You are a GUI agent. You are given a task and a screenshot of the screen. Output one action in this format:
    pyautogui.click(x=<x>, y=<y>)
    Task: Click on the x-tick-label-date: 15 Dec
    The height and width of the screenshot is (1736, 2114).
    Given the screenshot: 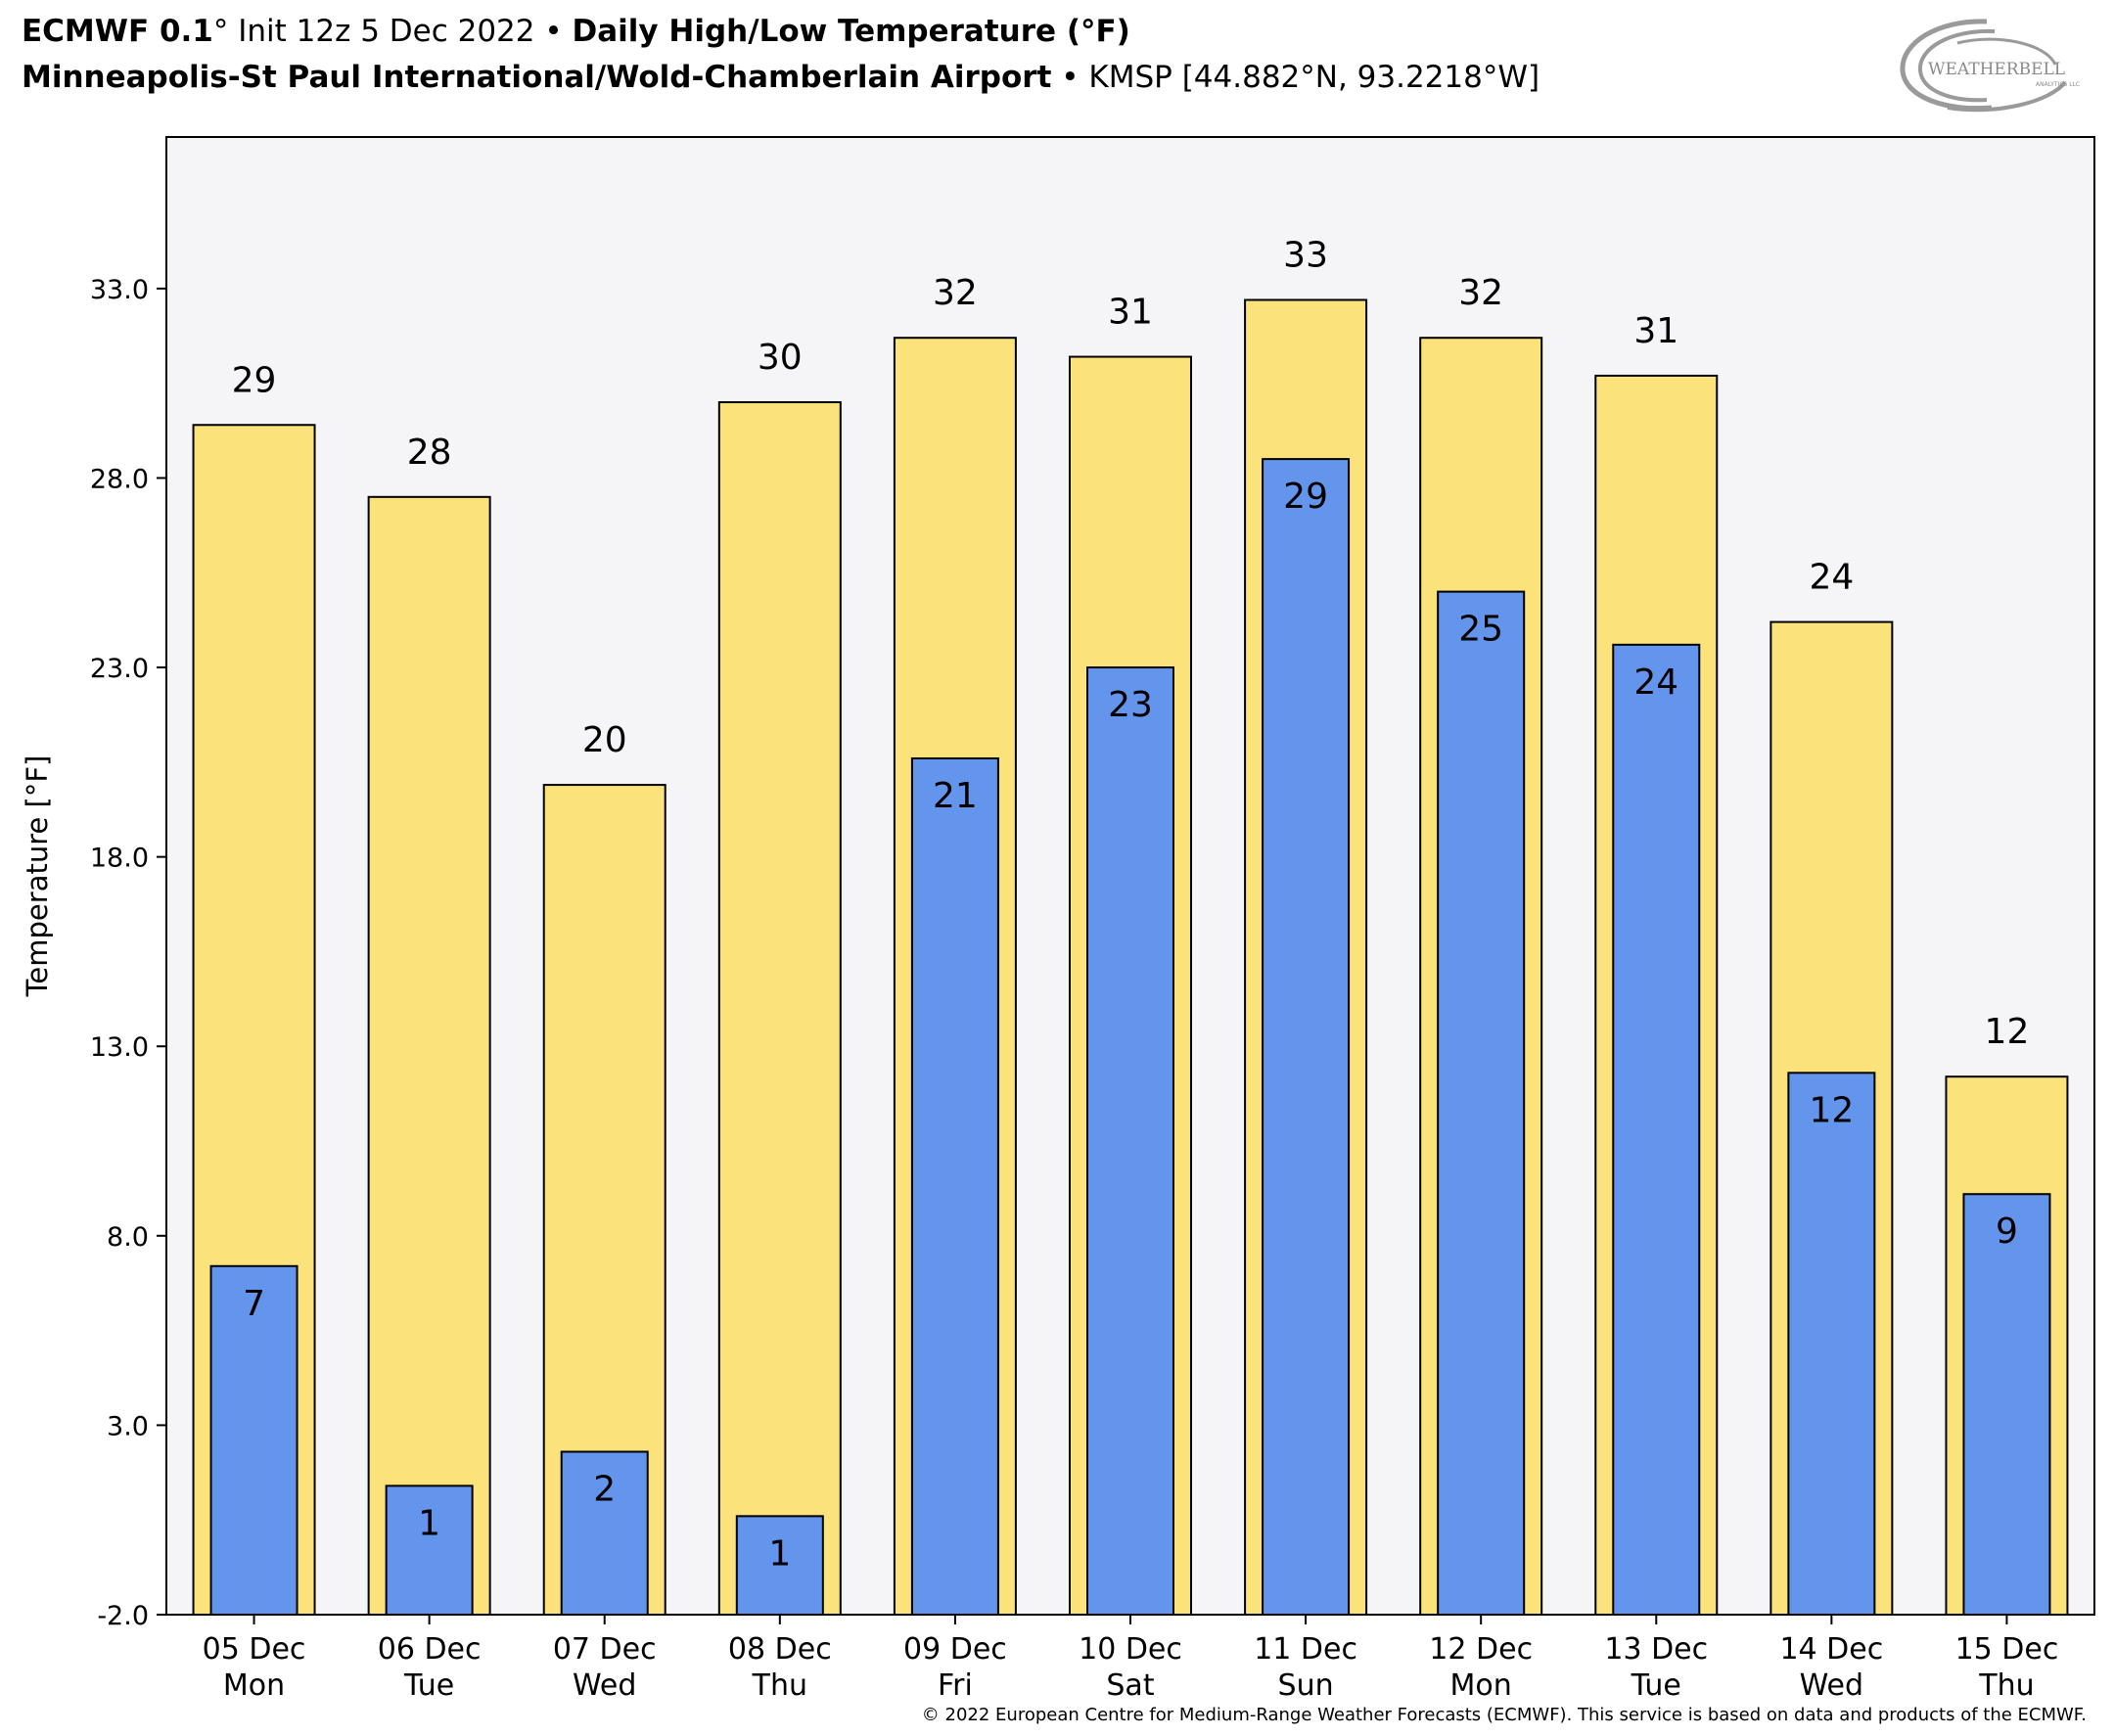 What is the action you would take?
    pyautogui.click(x=2007, y=1649)
    